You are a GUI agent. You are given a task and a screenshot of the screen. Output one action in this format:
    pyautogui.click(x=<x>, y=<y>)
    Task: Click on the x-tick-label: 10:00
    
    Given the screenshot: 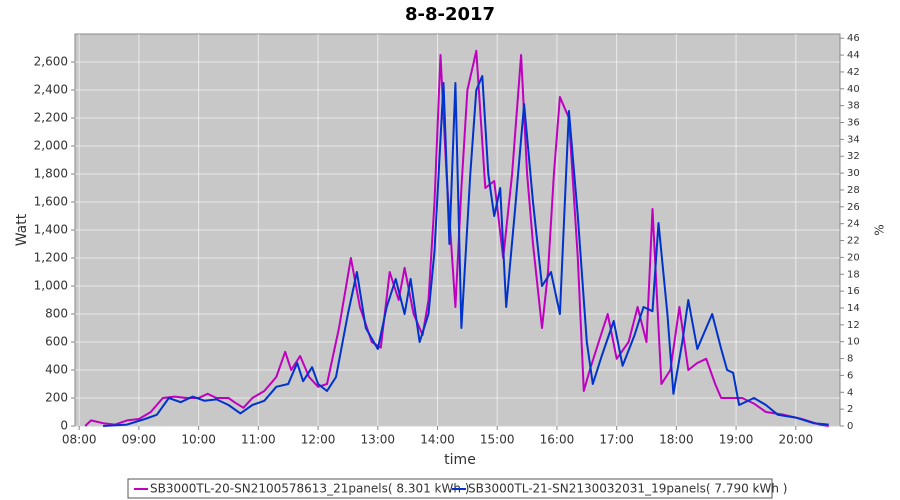 What is the action you would take?
    pyautogui.click(x=198, y=440)
    